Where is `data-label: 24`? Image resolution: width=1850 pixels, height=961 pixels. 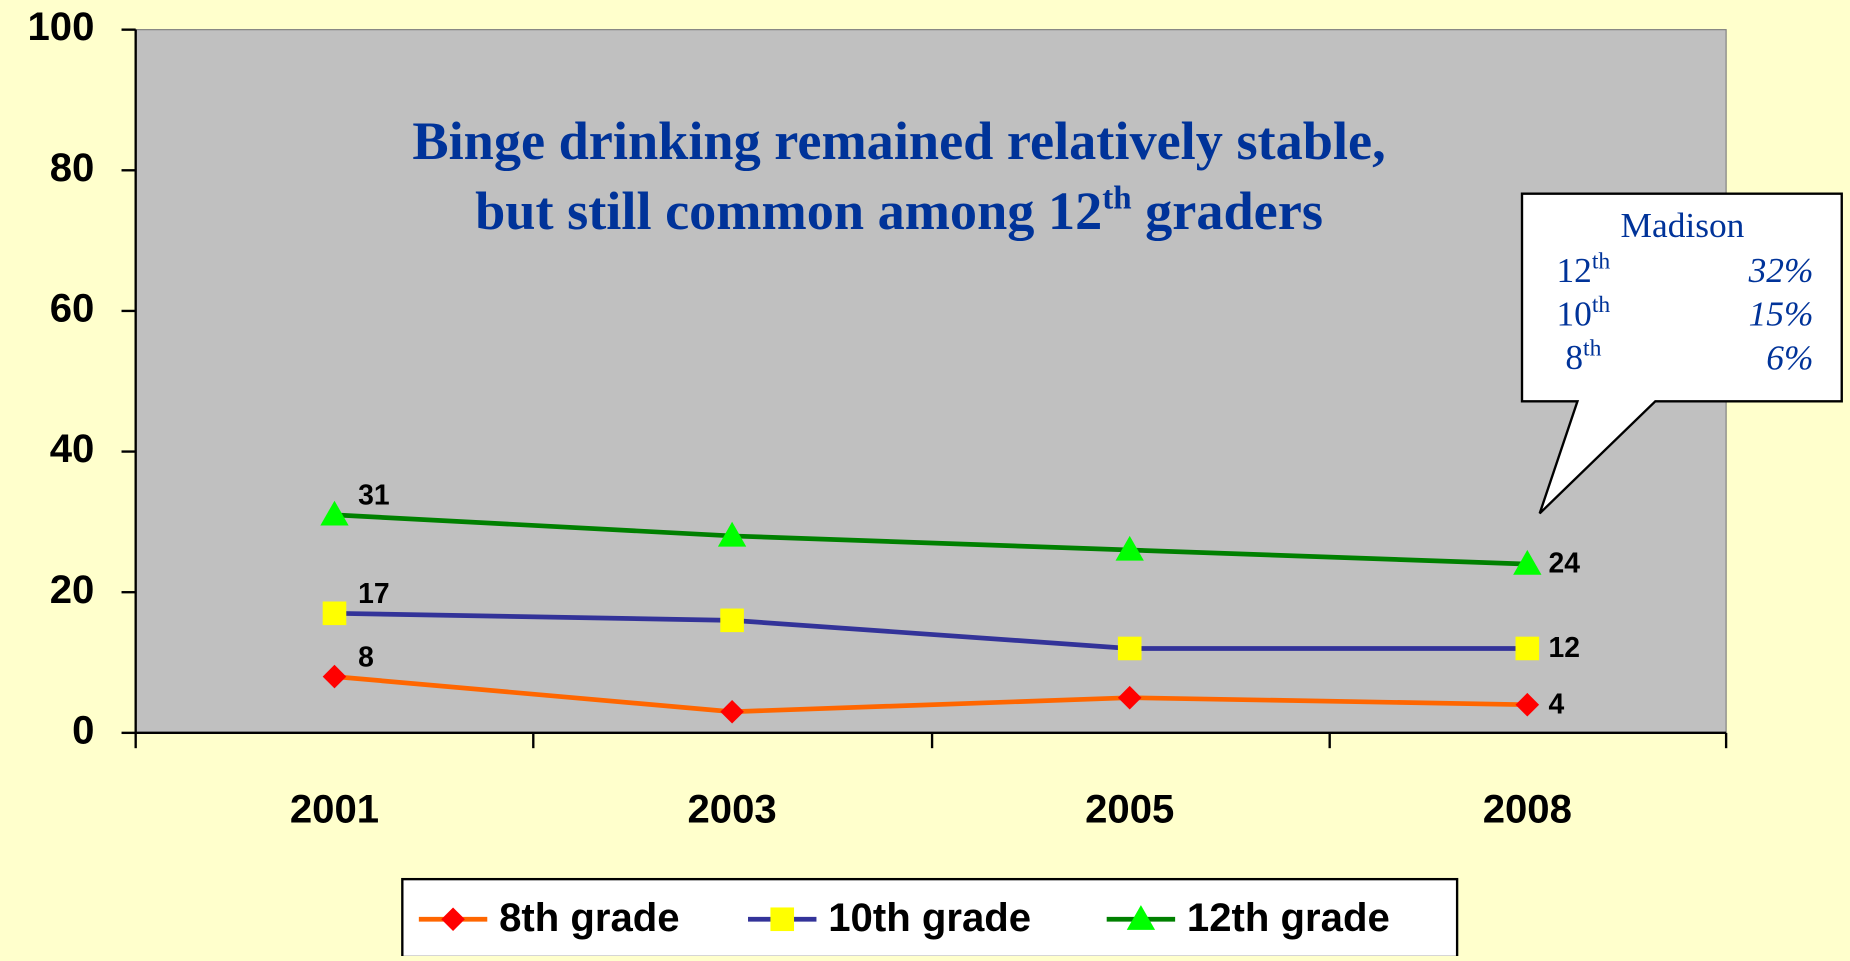
data-label: 24 is located at coordinates (1565, 563).